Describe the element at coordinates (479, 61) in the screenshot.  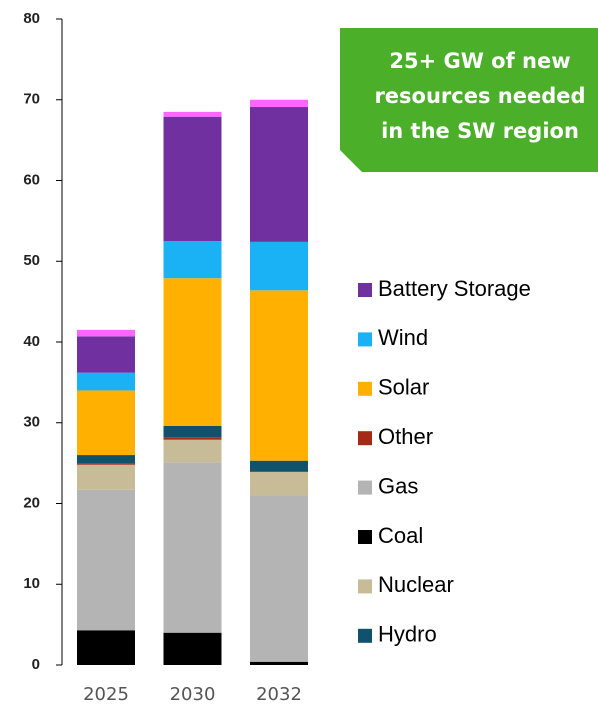
I see `callout-text: 25+ GW of new` at that location.